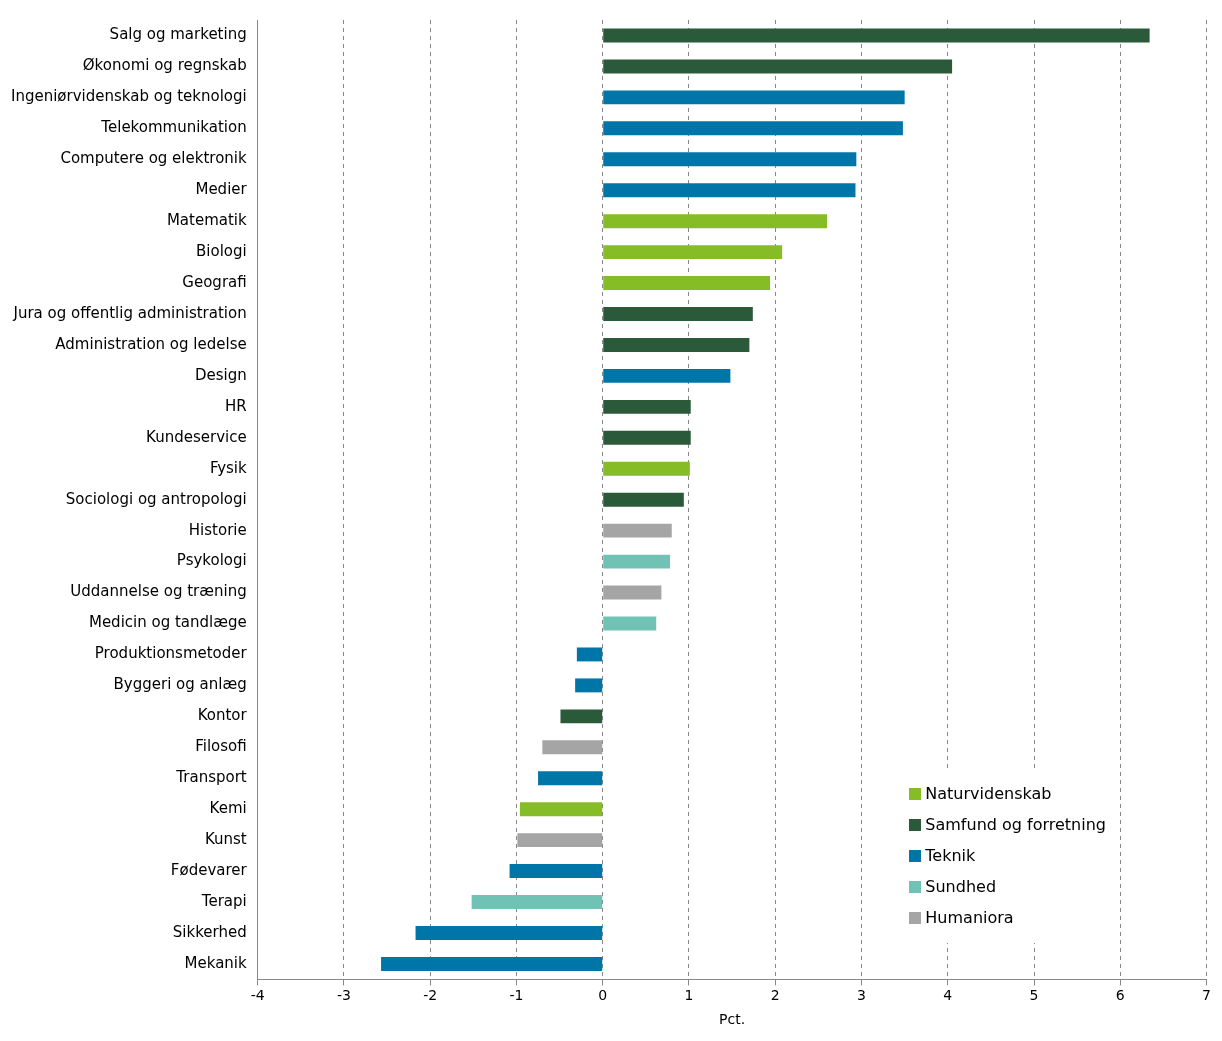 The width and height of the screenshot is (1222, 1041). What do you see at coordinates (961, 886) in the screenshot?
I see `legend-label: Sundhed` at bounding box center [961, 886].